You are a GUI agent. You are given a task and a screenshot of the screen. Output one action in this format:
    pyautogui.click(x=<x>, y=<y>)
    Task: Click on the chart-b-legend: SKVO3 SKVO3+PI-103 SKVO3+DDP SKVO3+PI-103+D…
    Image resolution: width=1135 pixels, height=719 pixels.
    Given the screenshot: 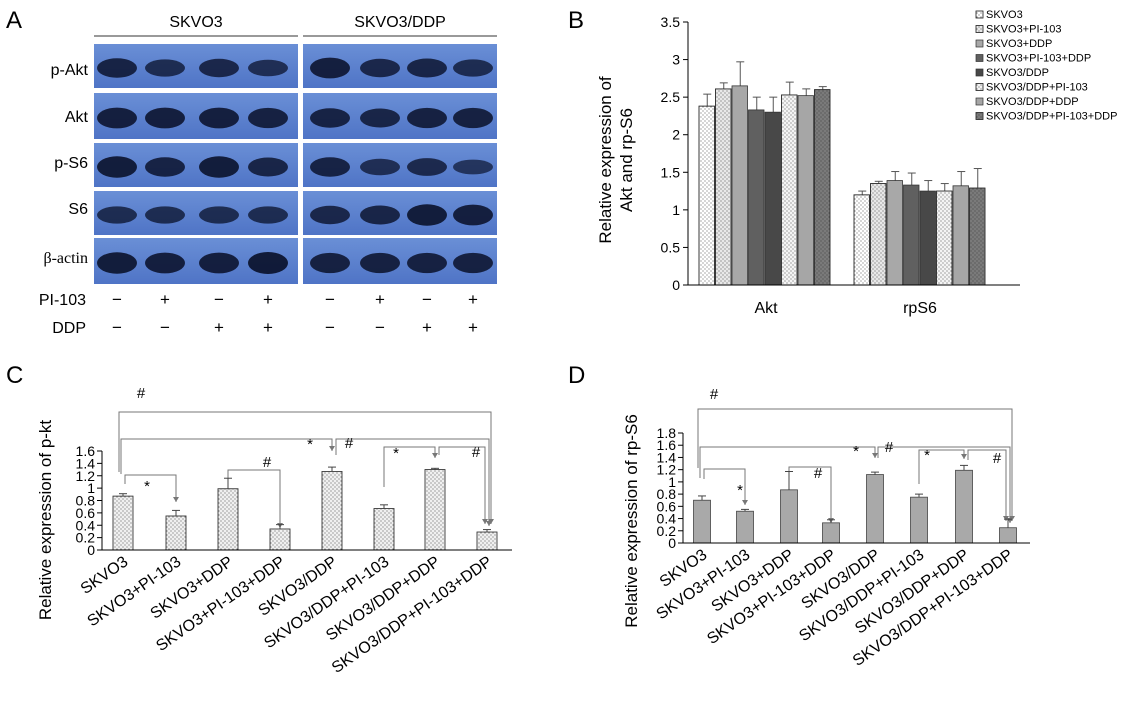 What is the action you would take?
    pyautogui.click(x=1046, y=66)
    